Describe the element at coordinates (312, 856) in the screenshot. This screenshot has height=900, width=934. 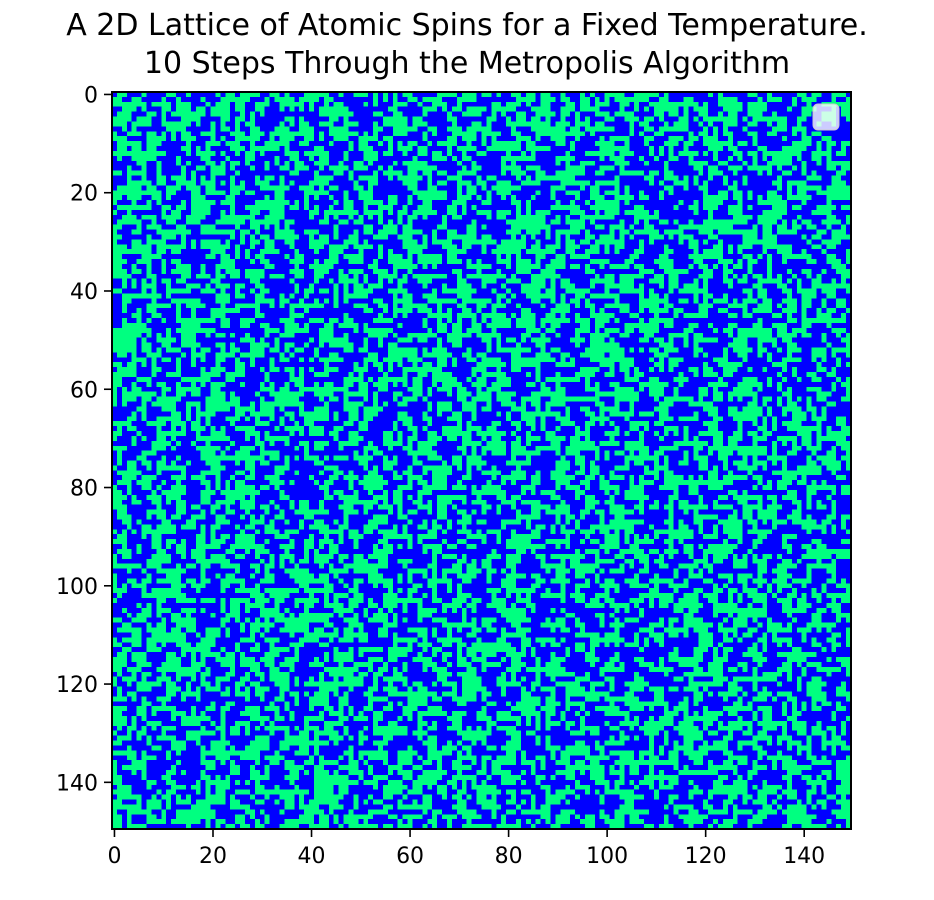
I see `x-tick-label: 40` at that location.